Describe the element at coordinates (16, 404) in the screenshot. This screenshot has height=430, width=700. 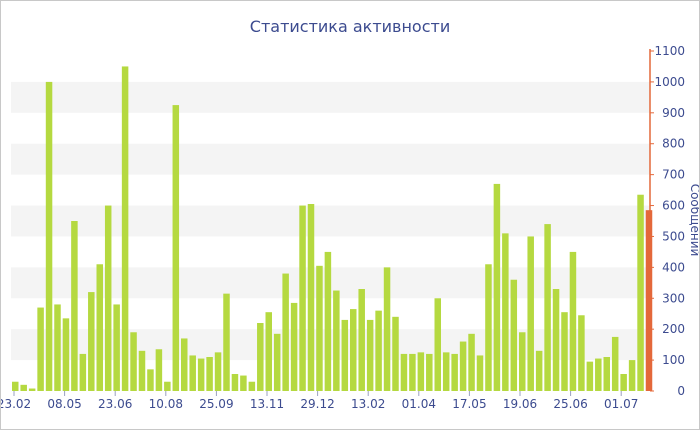
I see `x-tick-label: 23.02` at that location.